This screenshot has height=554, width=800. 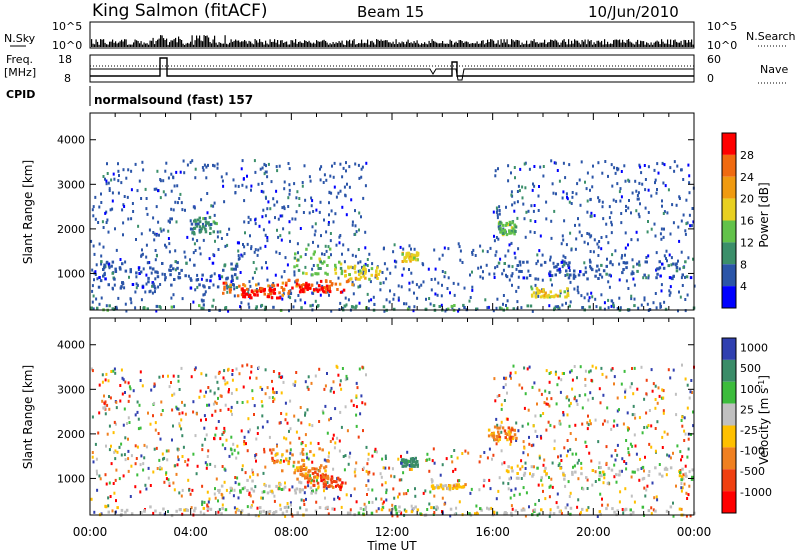 I want to click on beam-title: Beam 15, so click(x=390, y=12).